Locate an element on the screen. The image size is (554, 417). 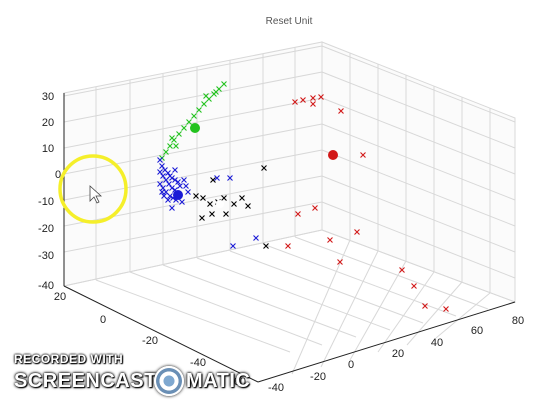
watermark-word-matic: MATIC is located at coordinates (218, 381).